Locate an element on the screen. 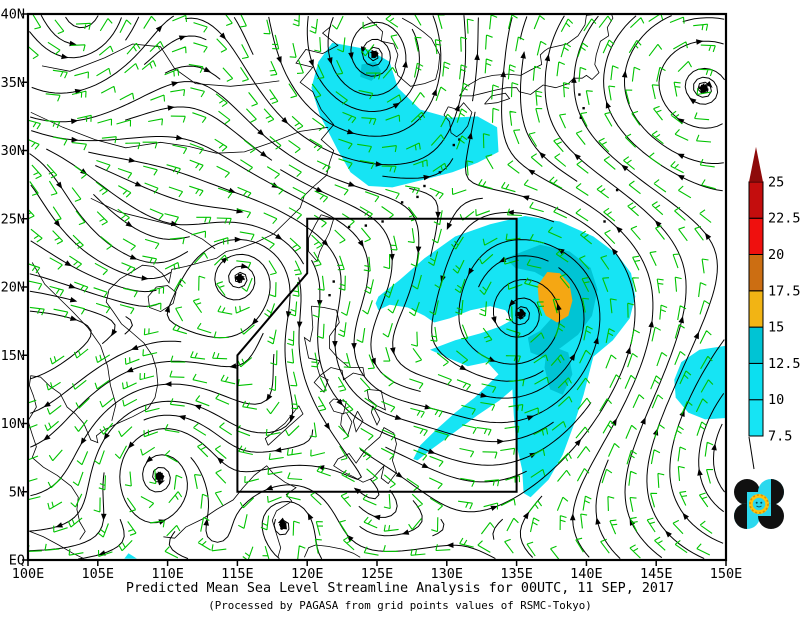  wind-speed-region-equator-dot is located at coordinates (130, 556).